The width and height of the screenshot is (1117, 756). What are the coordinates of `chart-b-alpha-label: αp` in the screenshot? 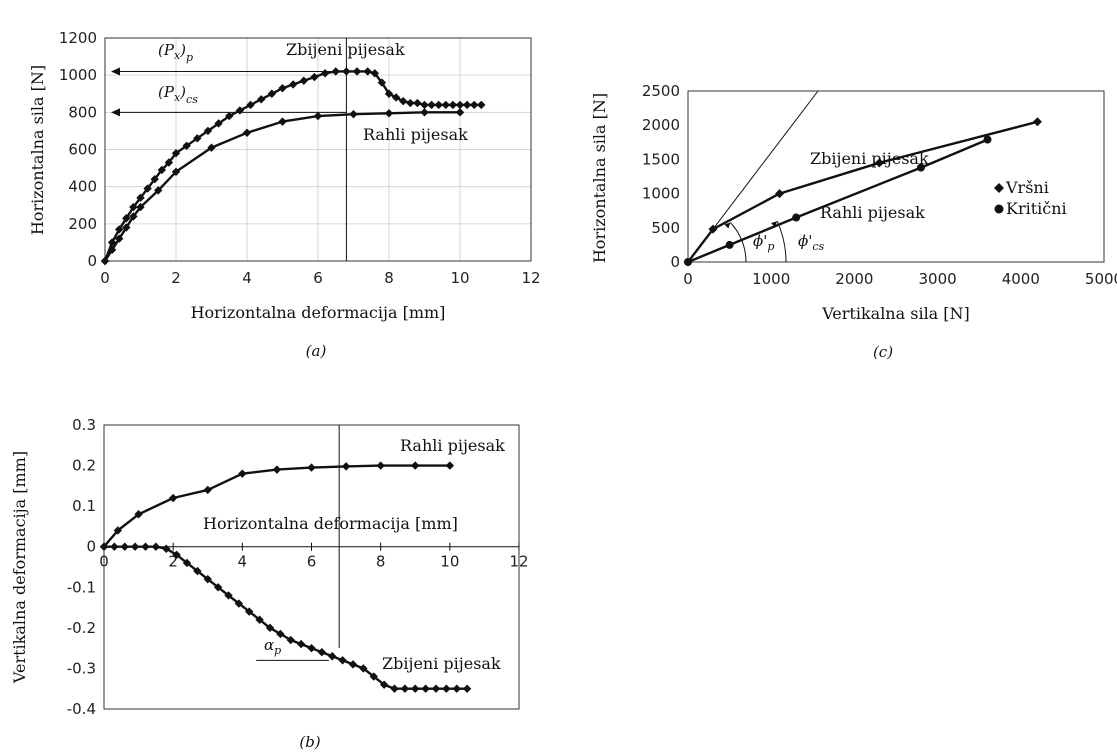 It's located at (272, 646).